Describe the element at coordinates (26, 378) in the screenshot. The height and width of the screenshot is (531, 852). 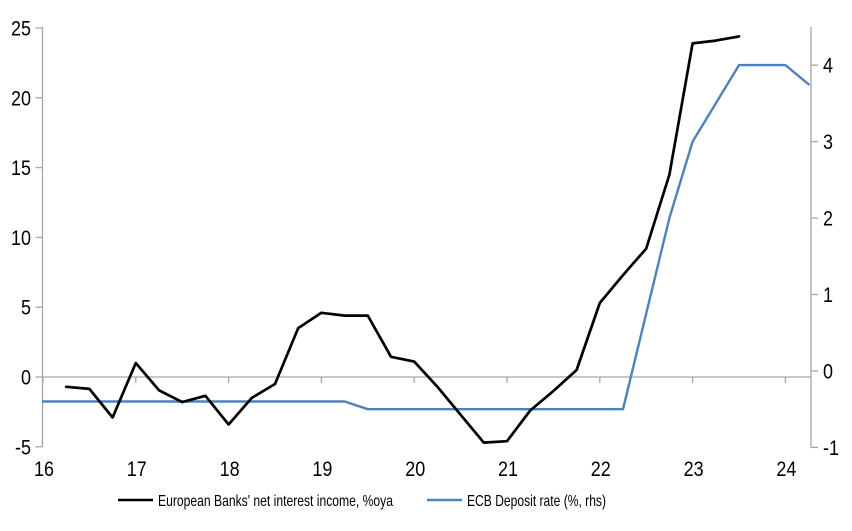
I see `left-axis-tick-label: 0` at that location.